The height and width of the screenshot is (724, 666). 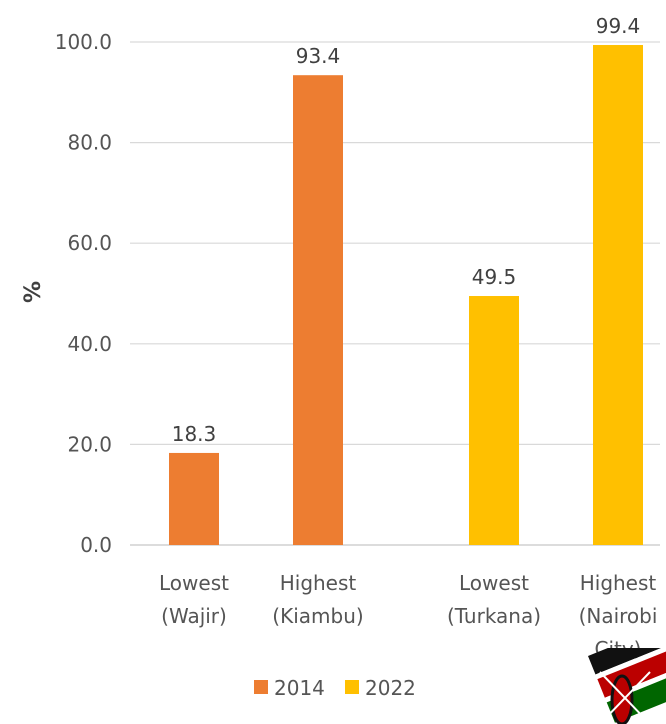 I want to click on y-axis-label: %, so click(x=33, y=292).